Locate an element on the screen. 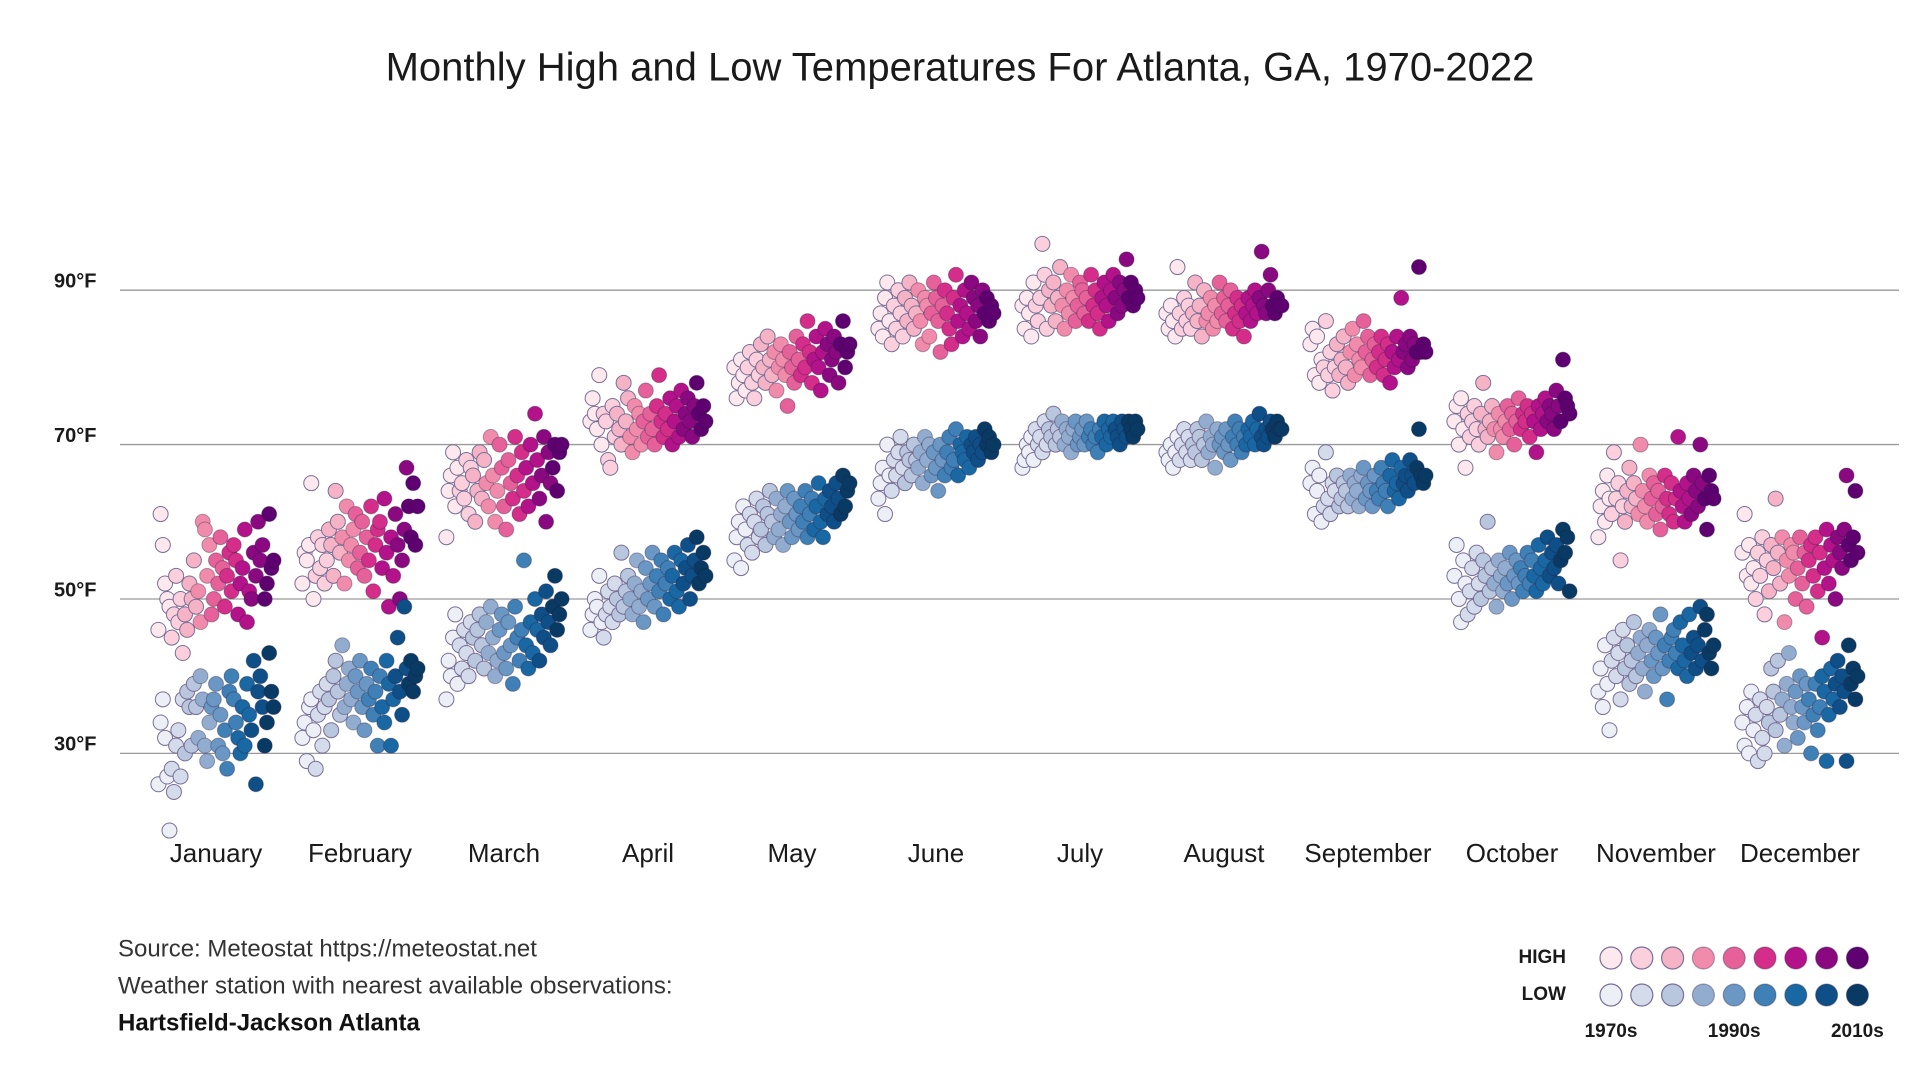 The height and width of the screenshot is (1078, 1920). legend-label: LOW is located at coordinates (1544, 994).